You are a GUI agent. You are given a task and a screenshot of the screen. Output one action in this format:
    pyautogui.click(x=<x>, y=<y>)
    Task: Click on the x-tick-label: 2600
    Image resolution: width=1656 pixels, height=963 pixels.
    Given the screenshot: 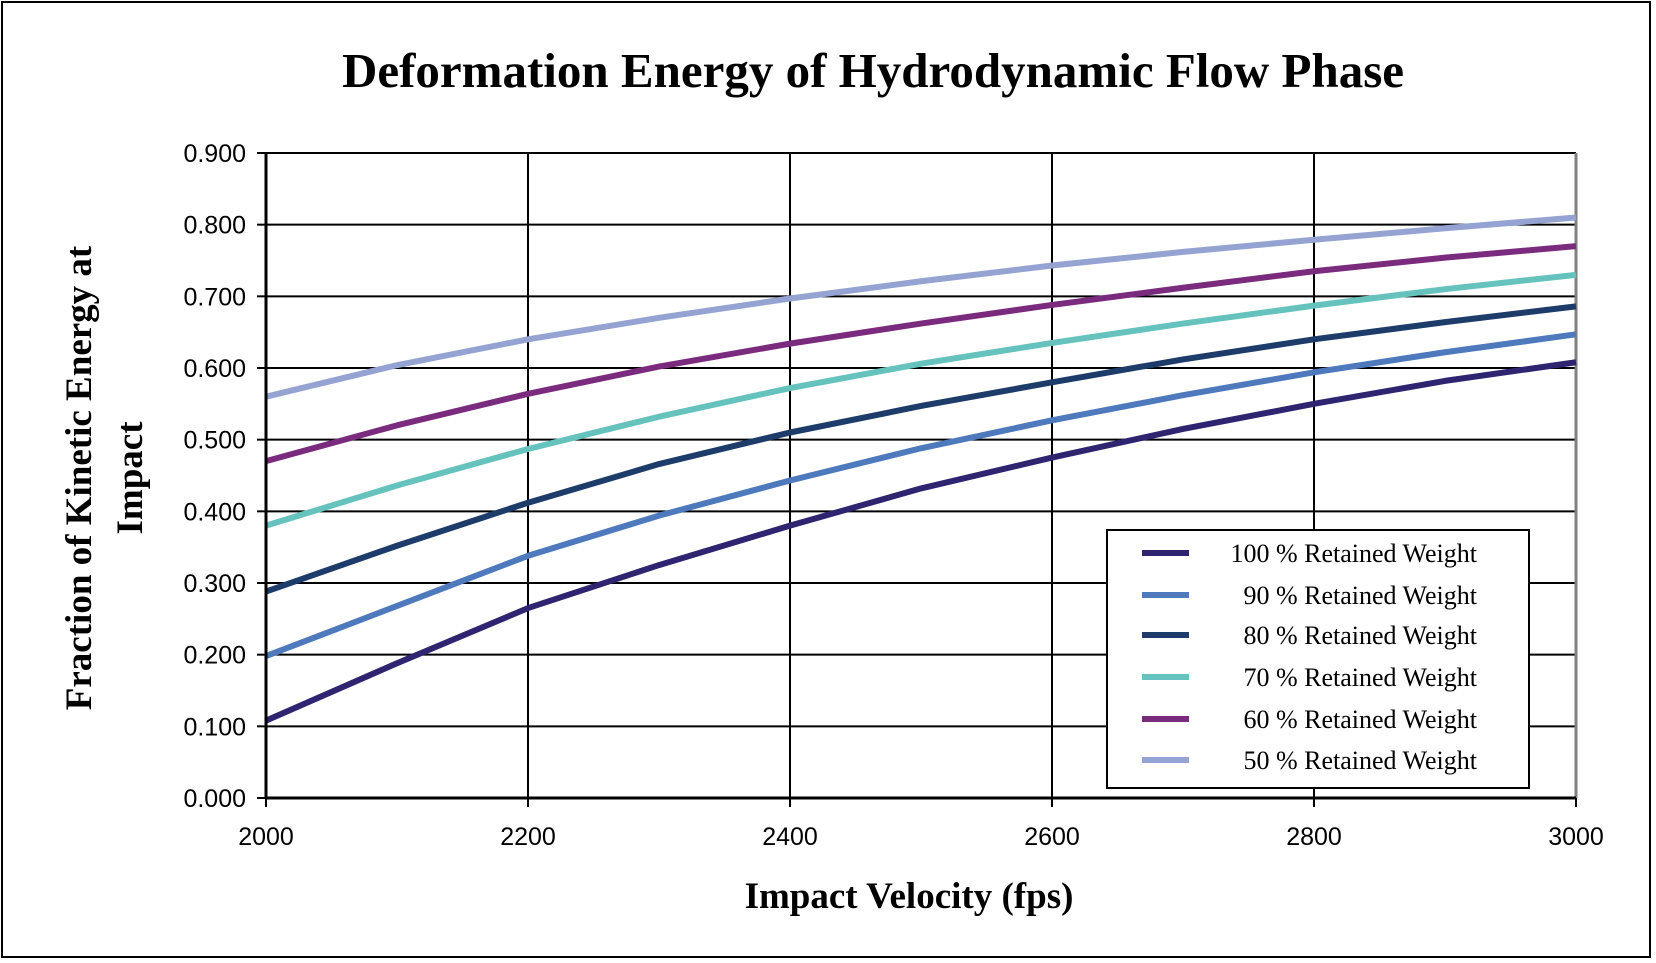 What is the action you would take?
    pyautogui.click(x=1052, y=837)
    